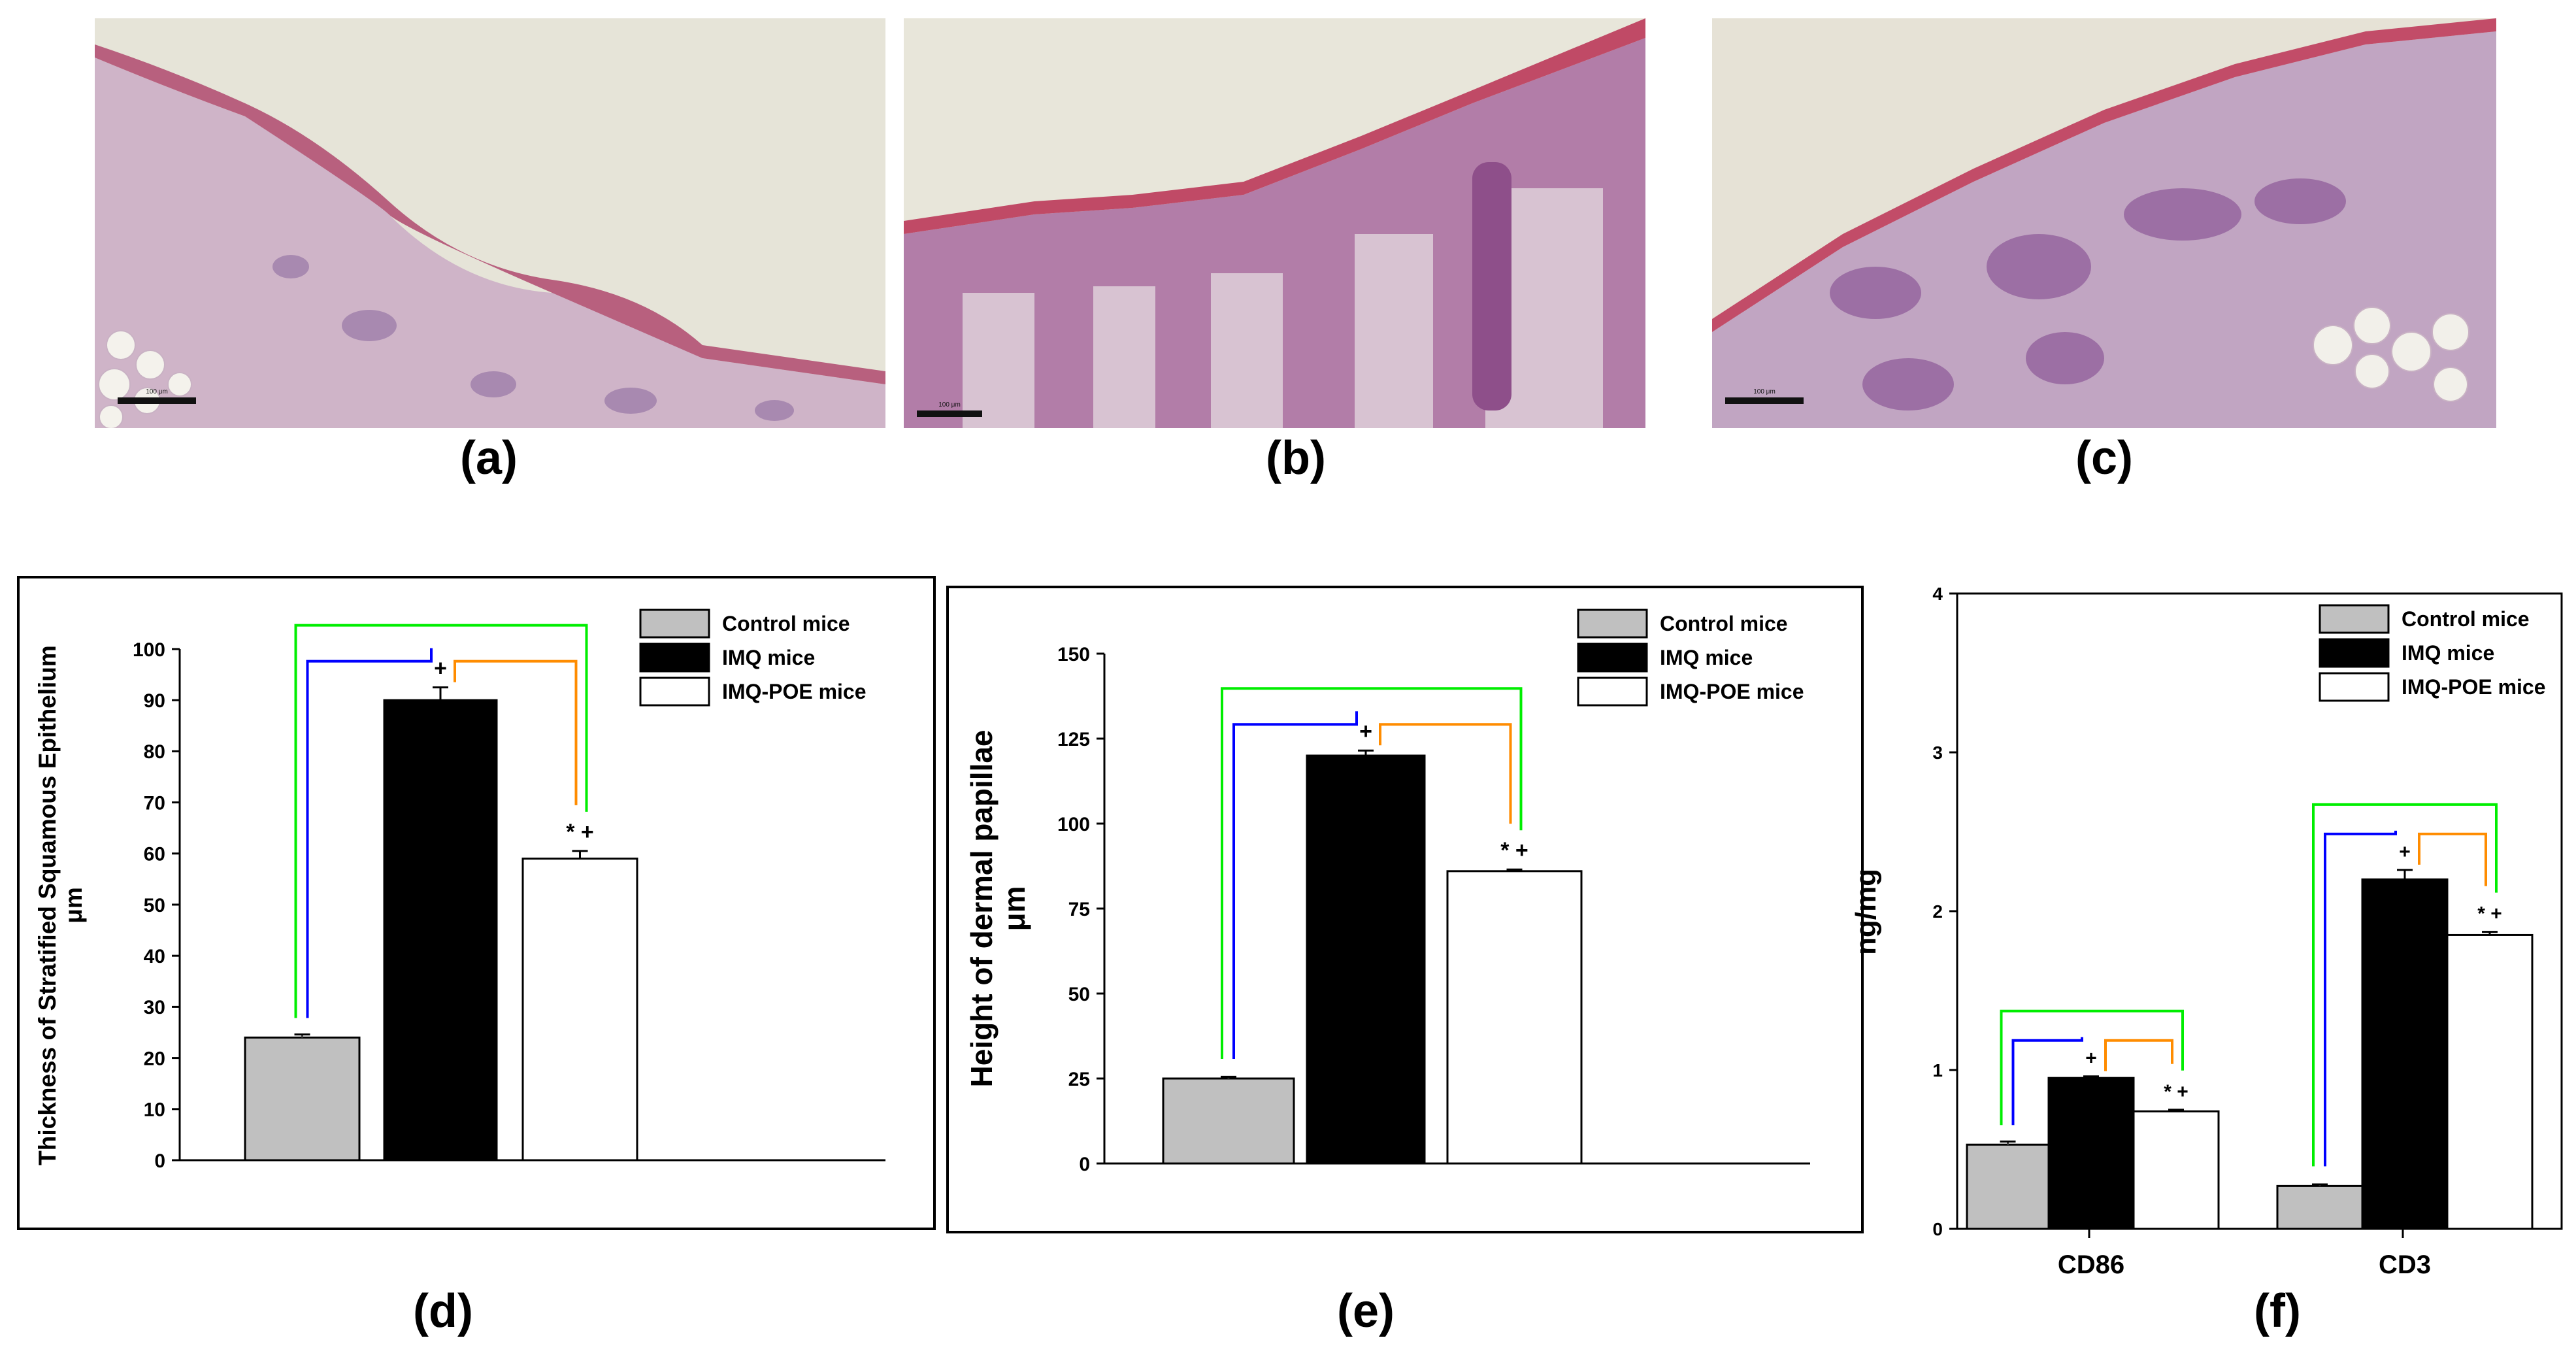 This screenshot has height=1355, width=2576. I want to click on y-tick-label: 40, so click(154, 956).